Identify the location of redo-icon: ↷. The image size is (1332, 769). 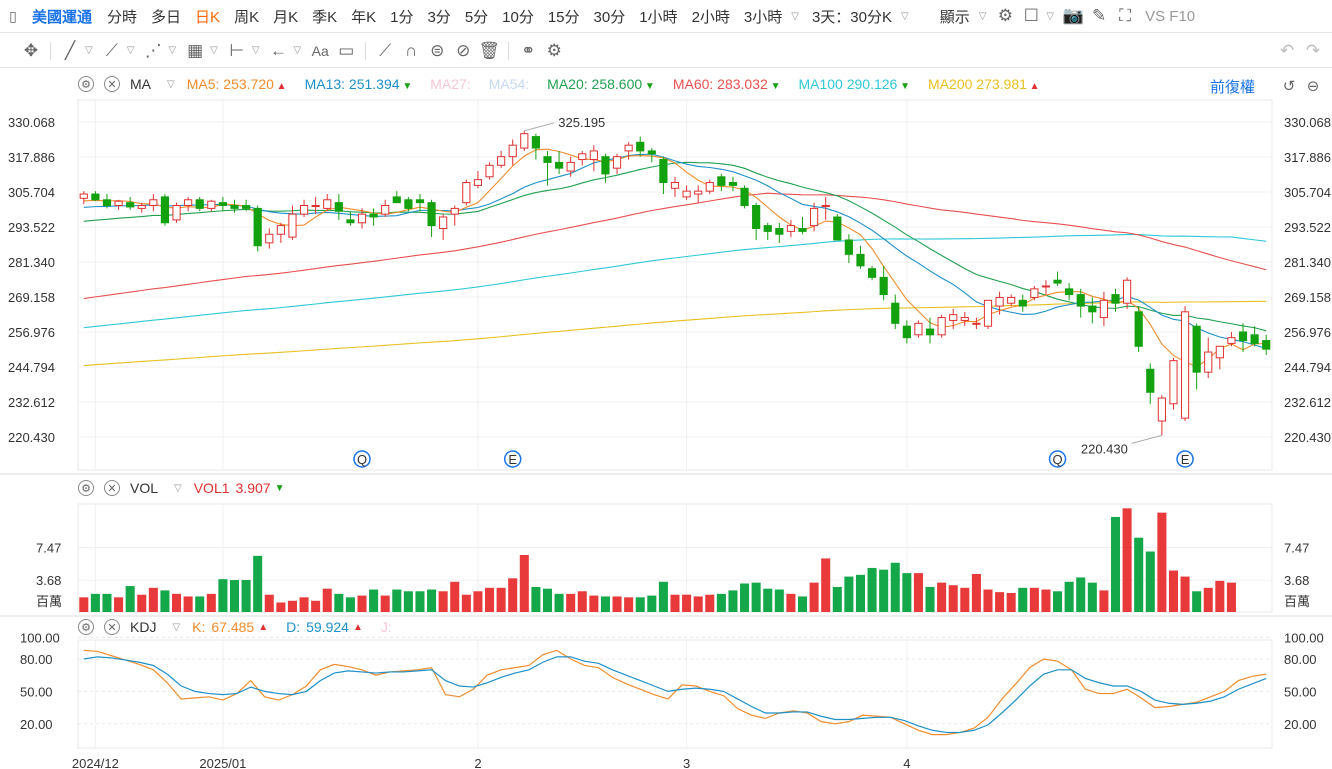
(1313, 50).